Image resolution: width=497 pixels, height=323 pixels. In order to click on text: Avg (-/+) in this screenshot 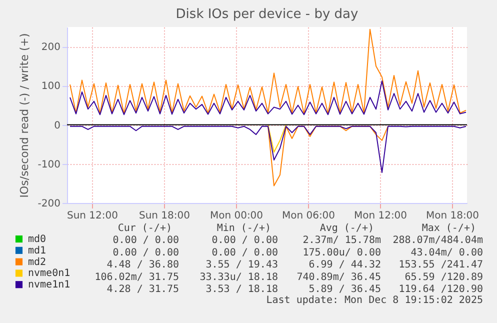, I will do `click(347, 228)`.